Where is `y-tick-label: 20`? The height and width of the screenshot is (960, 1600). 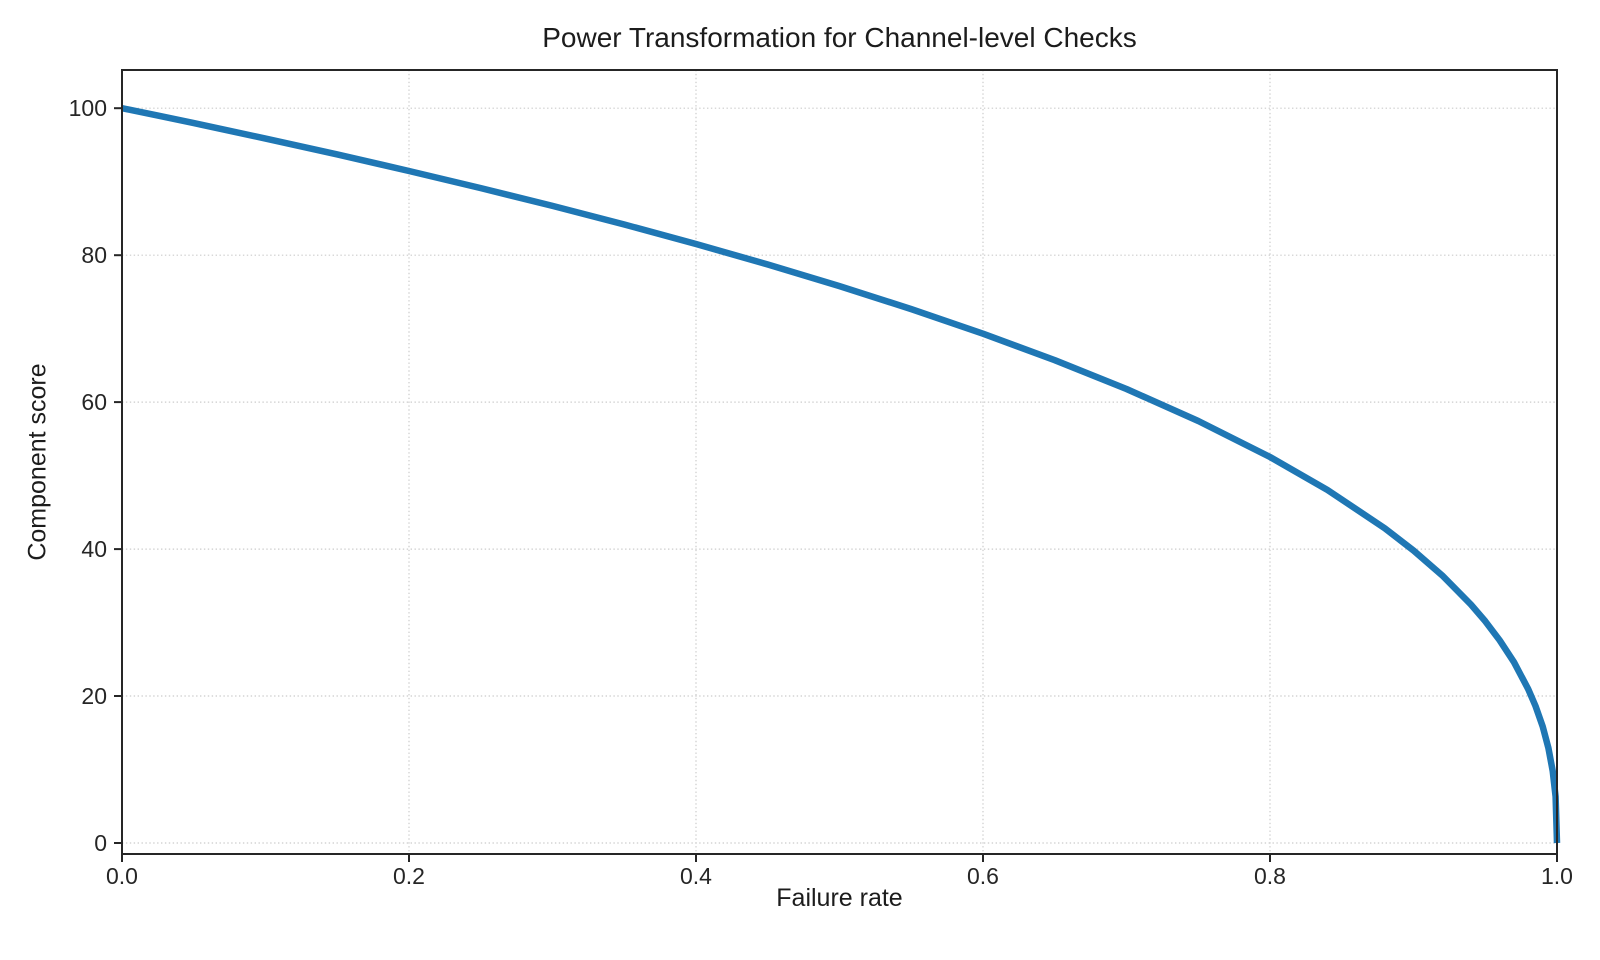
y-tick-label: 20 is located at coordinates (94, 696).